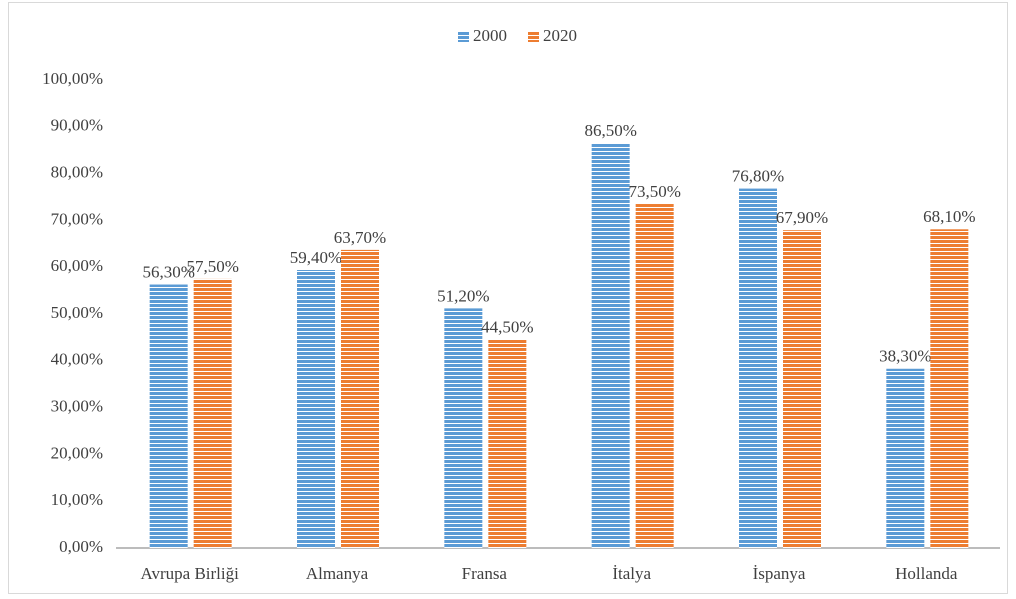 Image resolution: width=1016 pixels, height=599 pixels. I want to click on x-tick-label: Hollanda, so click(926, 573).